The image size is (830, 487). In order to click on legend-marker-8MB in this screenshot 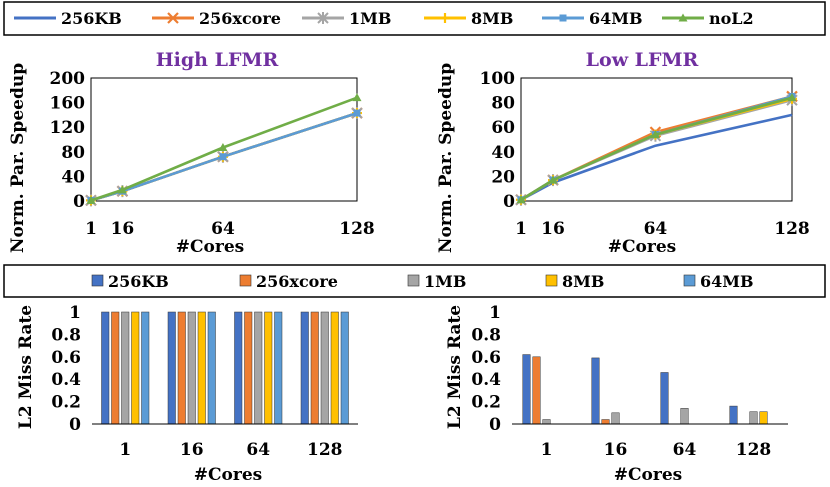, I will do `click(445, 18)`.